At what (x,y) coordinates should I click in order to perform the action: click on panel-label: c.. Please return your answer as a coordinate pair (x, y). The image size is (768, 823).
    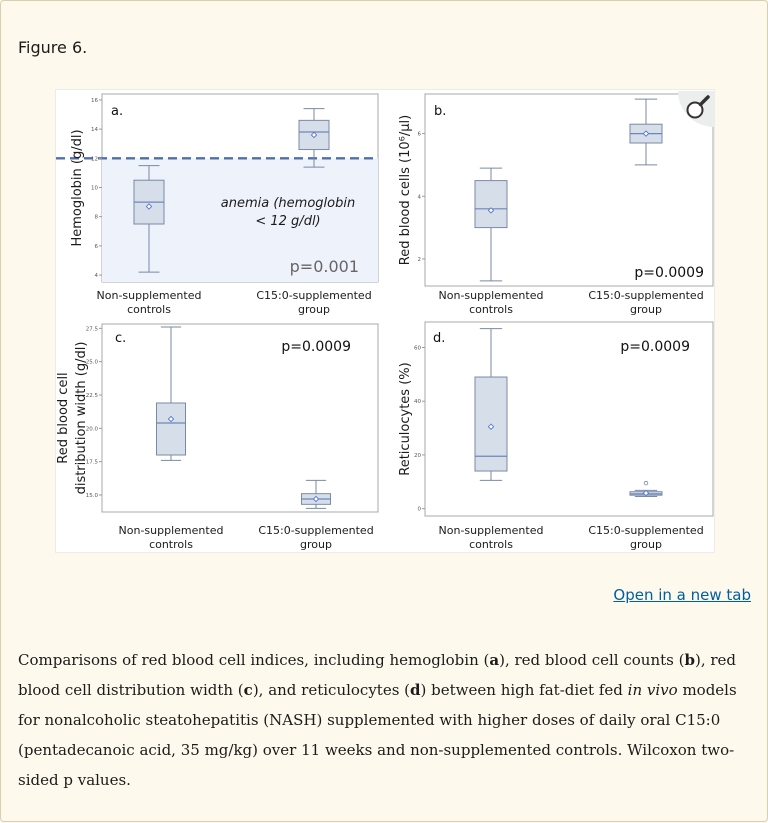
    Looking at the image, I should click on (120, 338).